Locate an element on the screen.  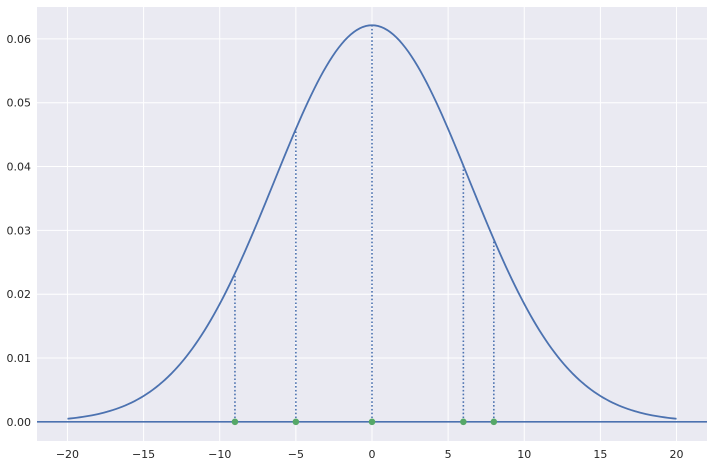
sample-points is located at coordinates (364, 422).